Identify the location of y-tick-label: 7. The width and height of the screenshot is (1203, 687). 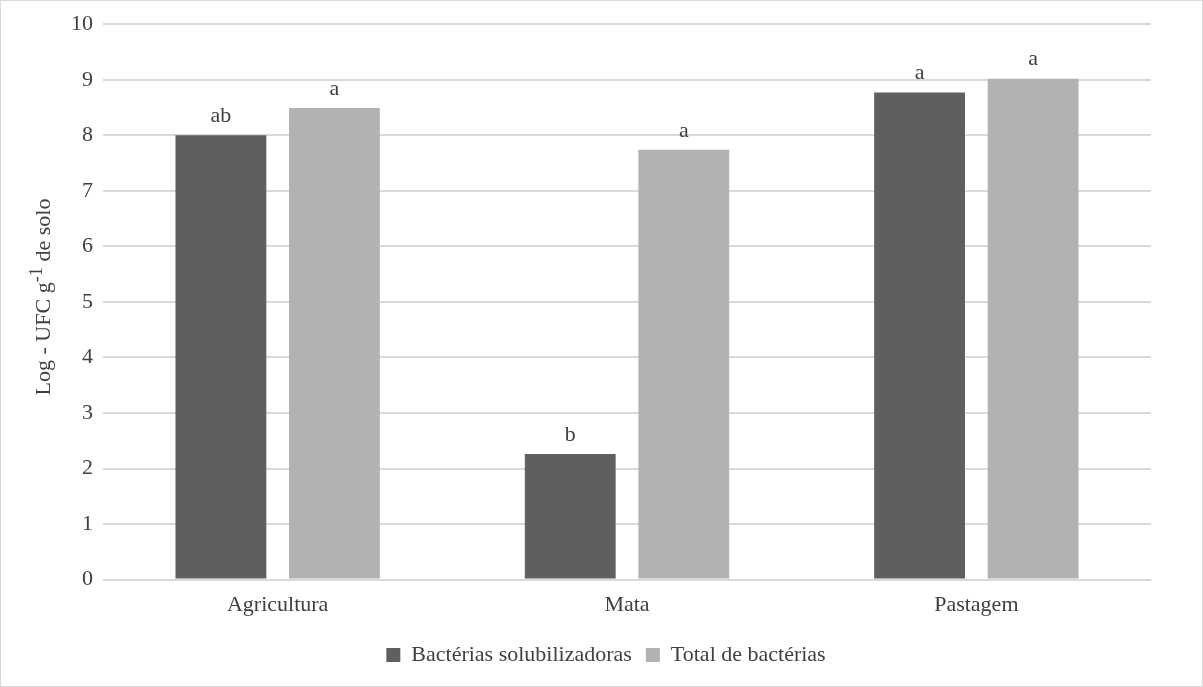
(87, 189).